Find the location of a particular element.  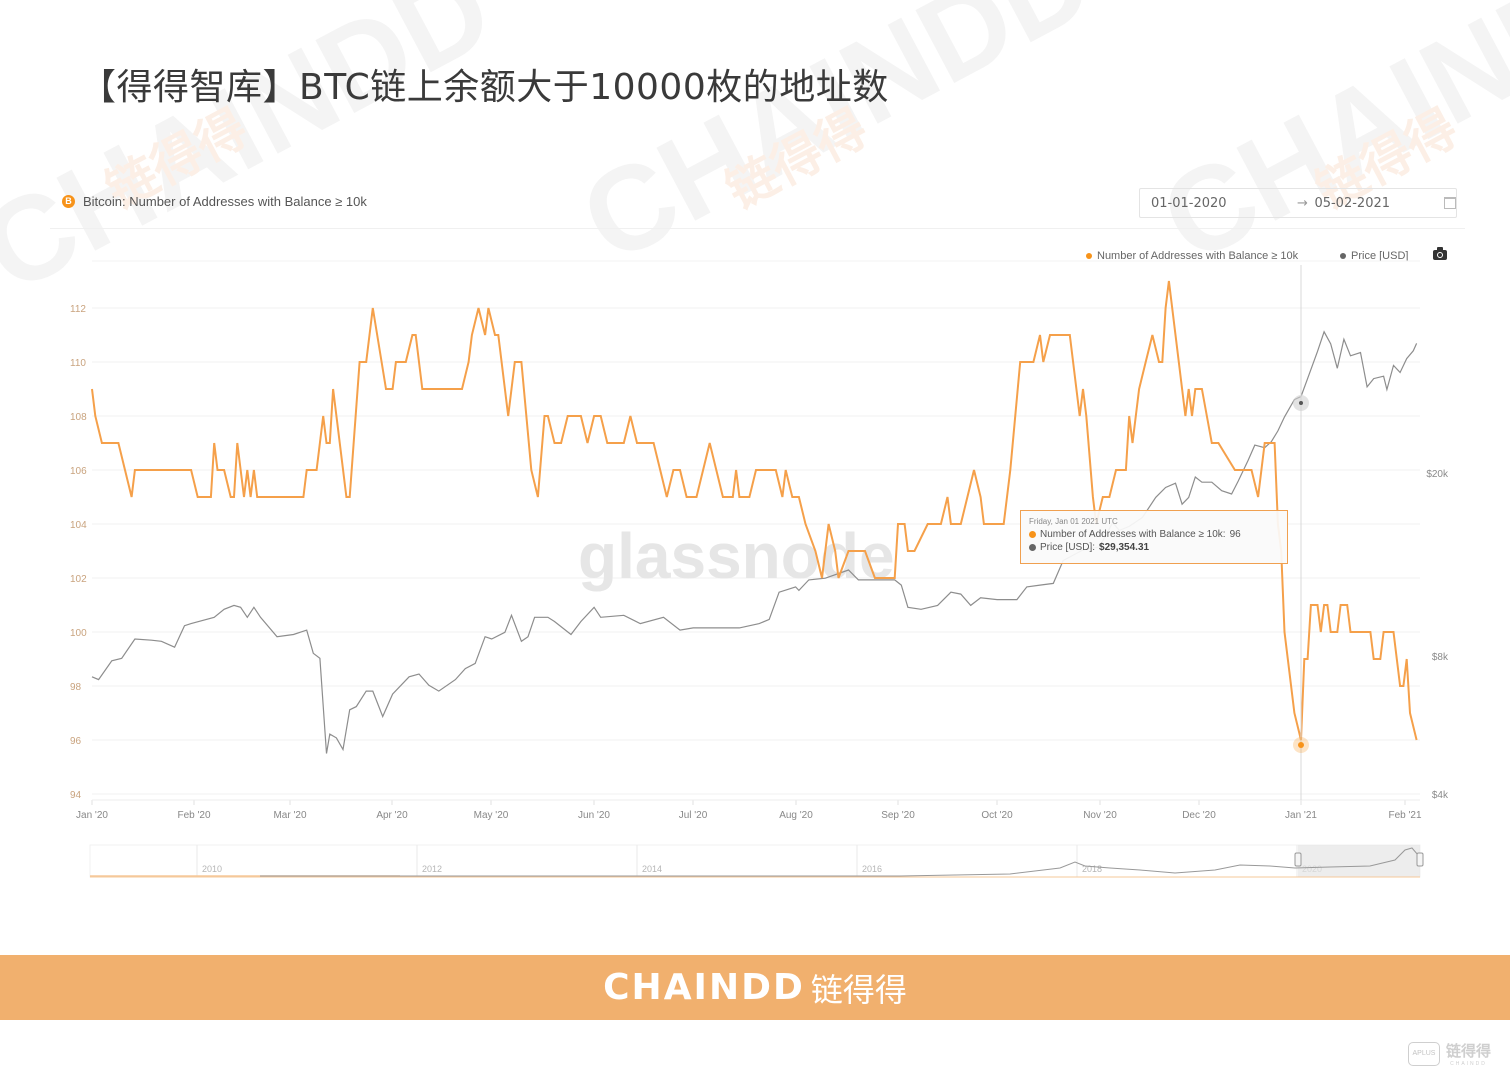

footer-banner: CHAINDD 链得得 is located at coordinates (755, 987).